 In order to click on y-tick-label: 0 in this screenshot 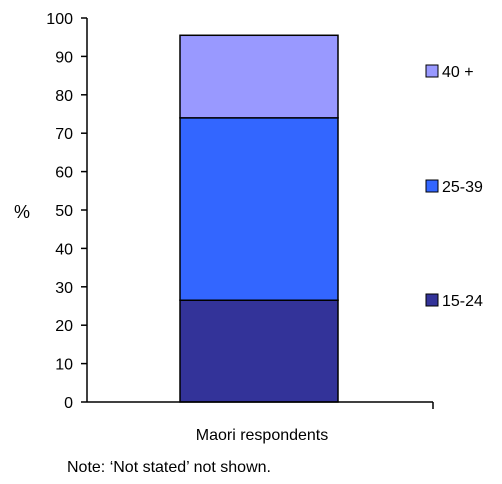, I will do `click(68, 403)`.